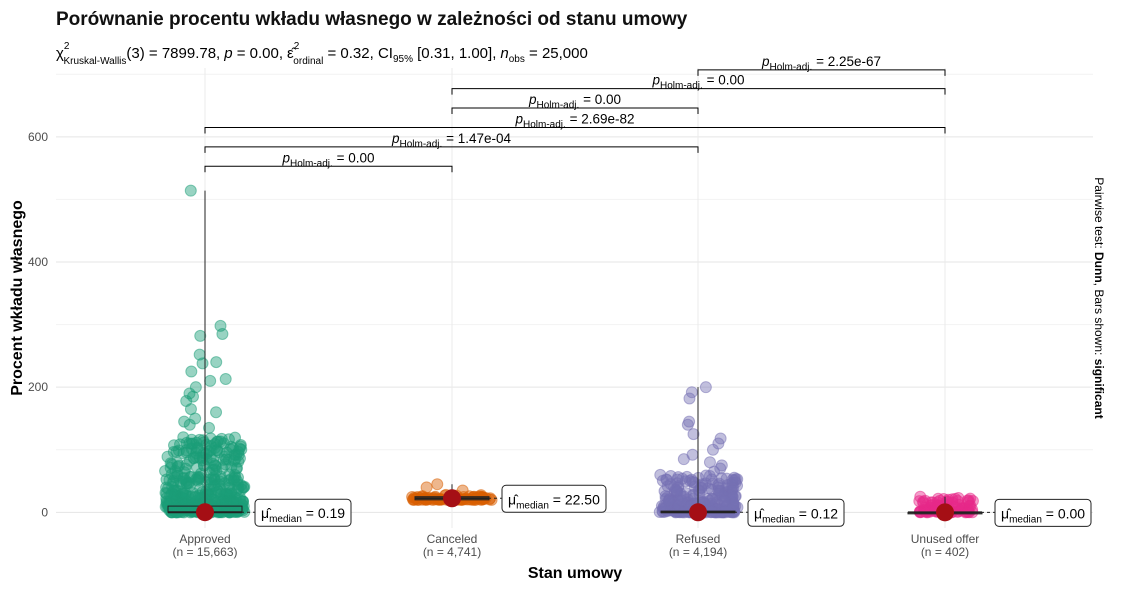 The image size is (1123, 593). What do you see at coordinates (698, 552) in the screenshot?
I see `x-tick-count: (n = 4,194)` at bounding box center [698, 552].